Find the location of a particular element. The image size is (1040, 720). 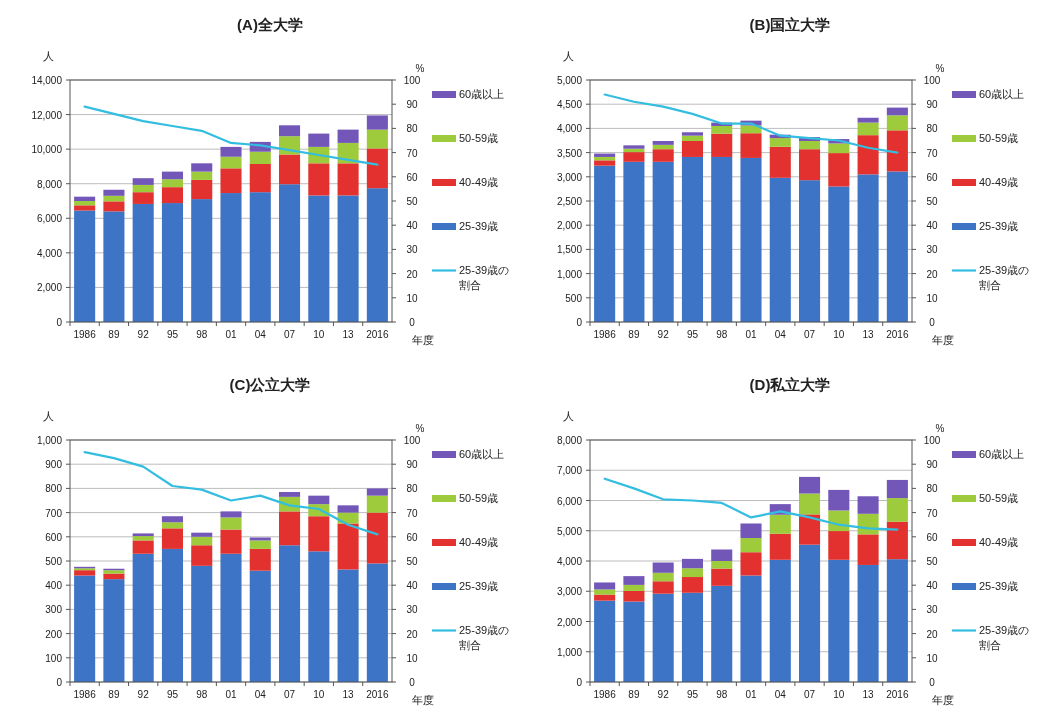

x-tick-label: 01 is located at coordinates (231, 694).